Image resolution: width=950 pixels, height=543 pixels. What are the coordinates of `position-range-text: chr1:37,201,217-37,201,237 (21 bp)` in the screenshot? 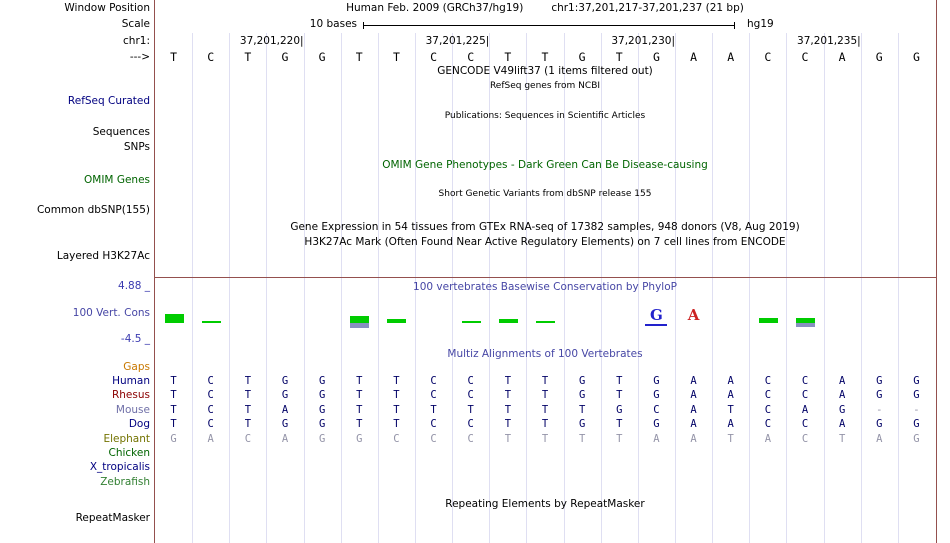 It's located at (647, 8).